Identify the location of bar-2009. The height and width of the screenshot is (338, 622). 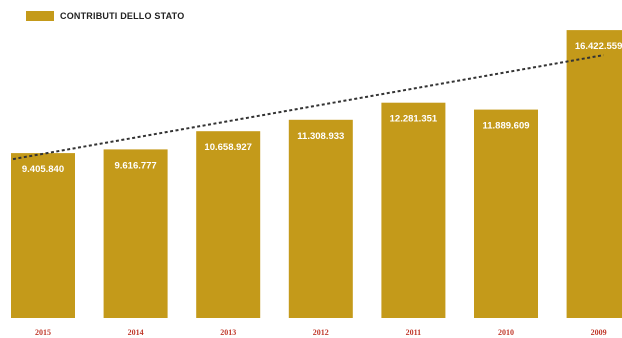
(594, 174).